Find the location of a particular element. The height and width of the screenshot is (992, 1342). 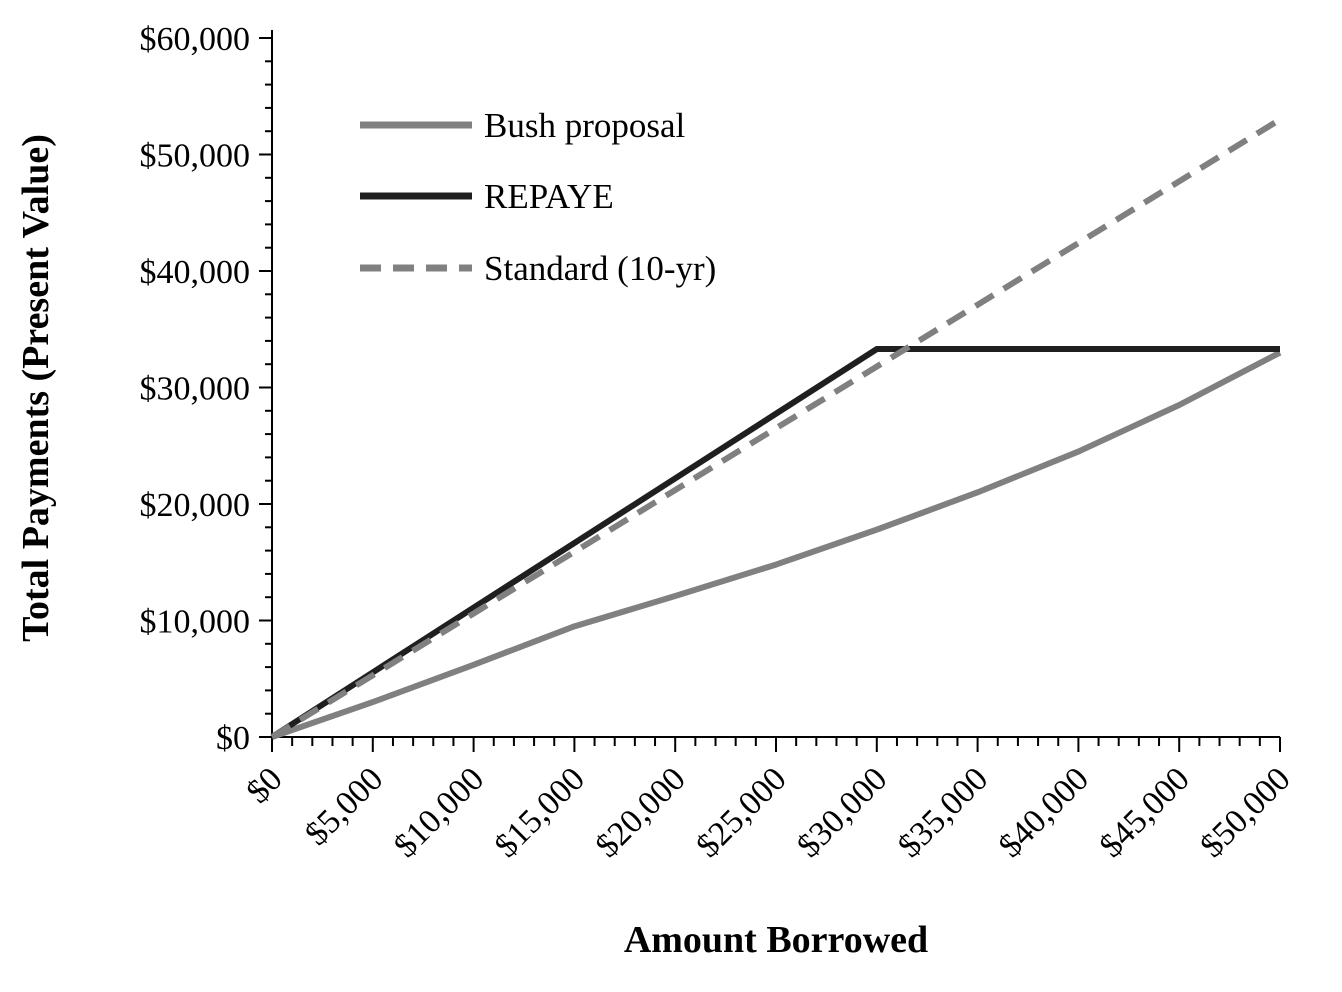

y-tick-label: $20,000 is located at coordinates (195, 505).